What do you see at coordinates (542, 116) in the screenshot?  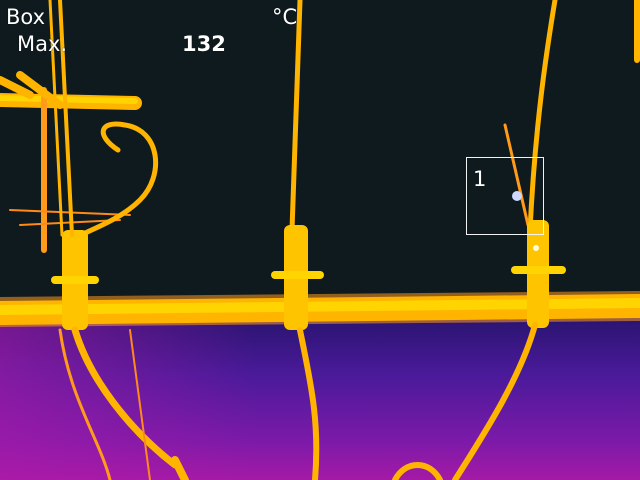 I see `right-conductor` at bounding box center [542, 116].